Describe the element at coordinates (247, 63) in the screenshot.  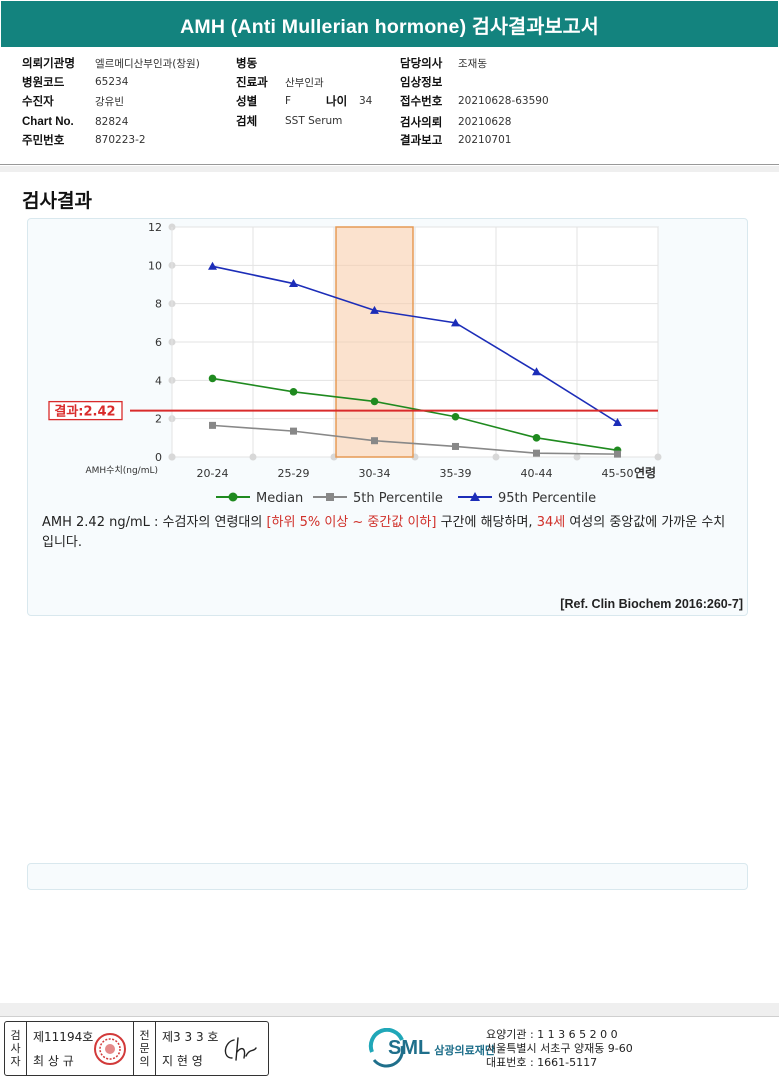
I see `ward-label: 병동` at that location.